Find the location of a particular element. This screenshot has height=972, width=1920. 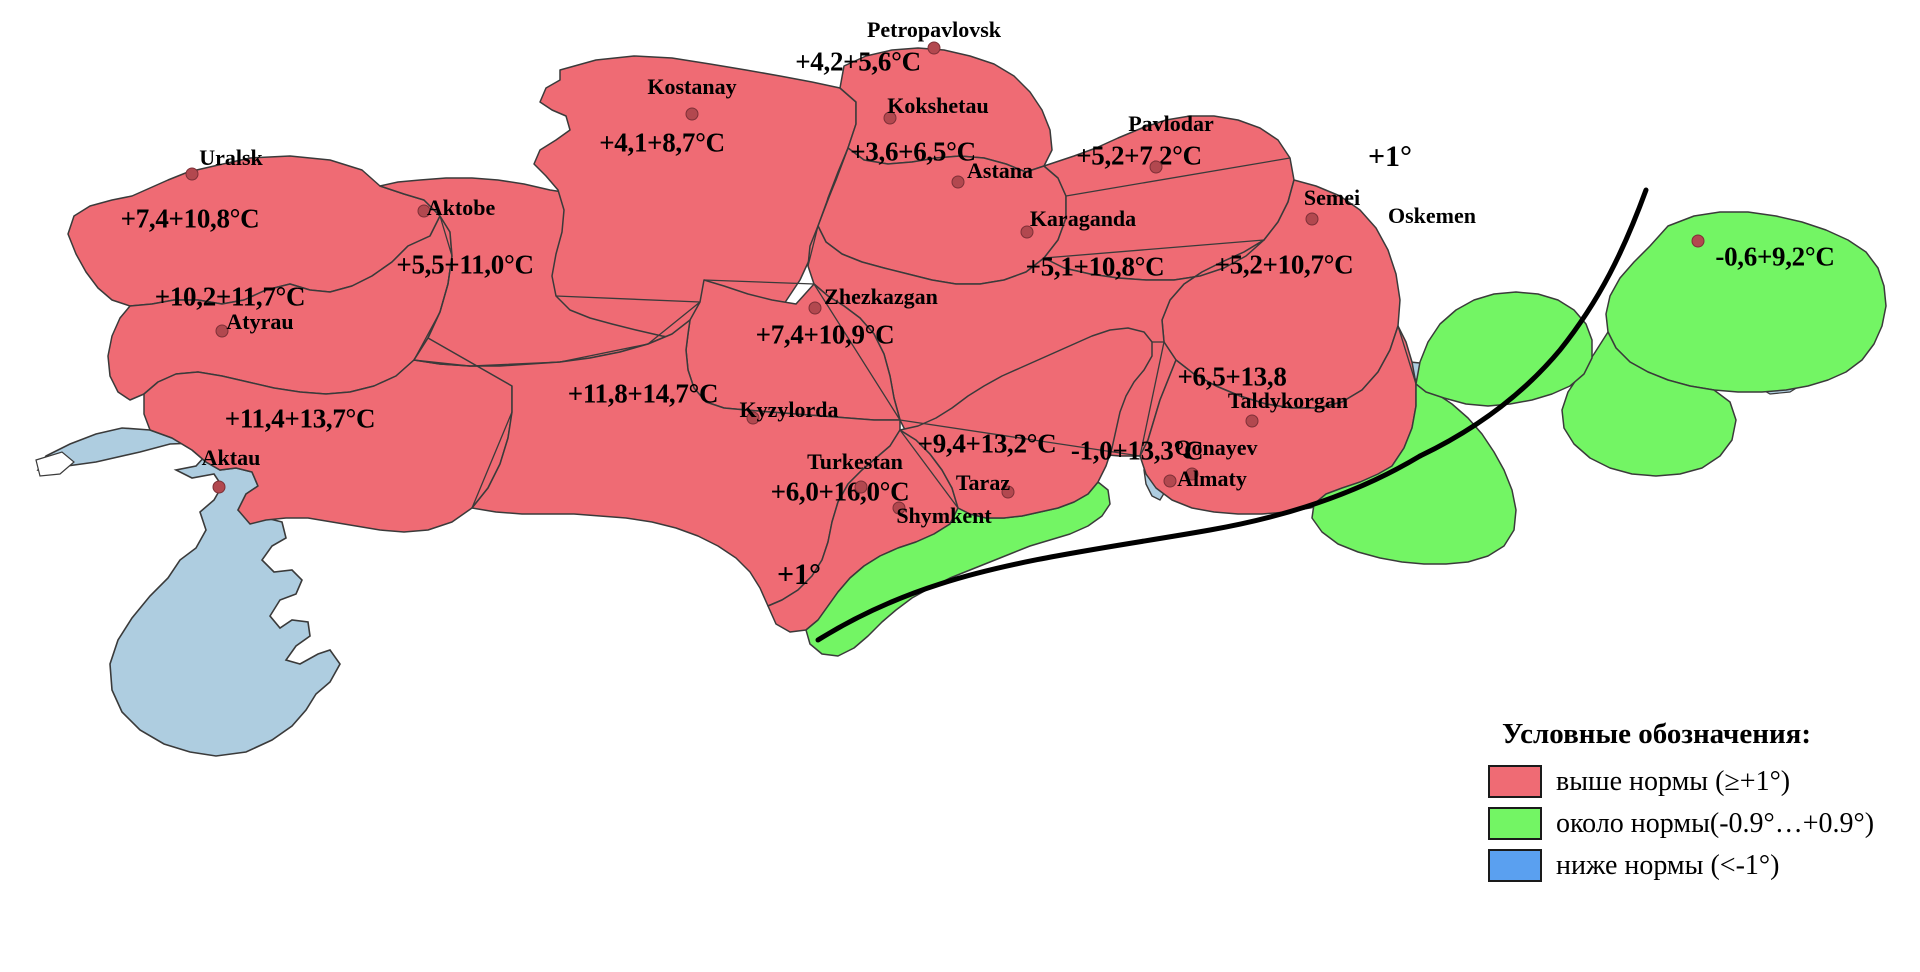

legend-item-2: ниже нормы (<-1°) is located at coordinates (1698, 865).